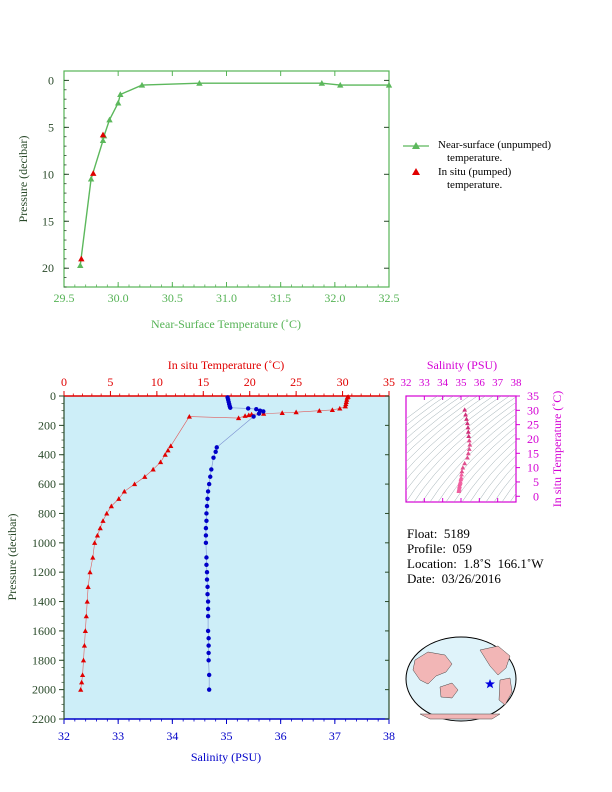 The width and height of the screenshot is (612, 792). Describe the element at coordinates (416, 171) in the screenshot. I see `legend-insitu-marker` at that location.